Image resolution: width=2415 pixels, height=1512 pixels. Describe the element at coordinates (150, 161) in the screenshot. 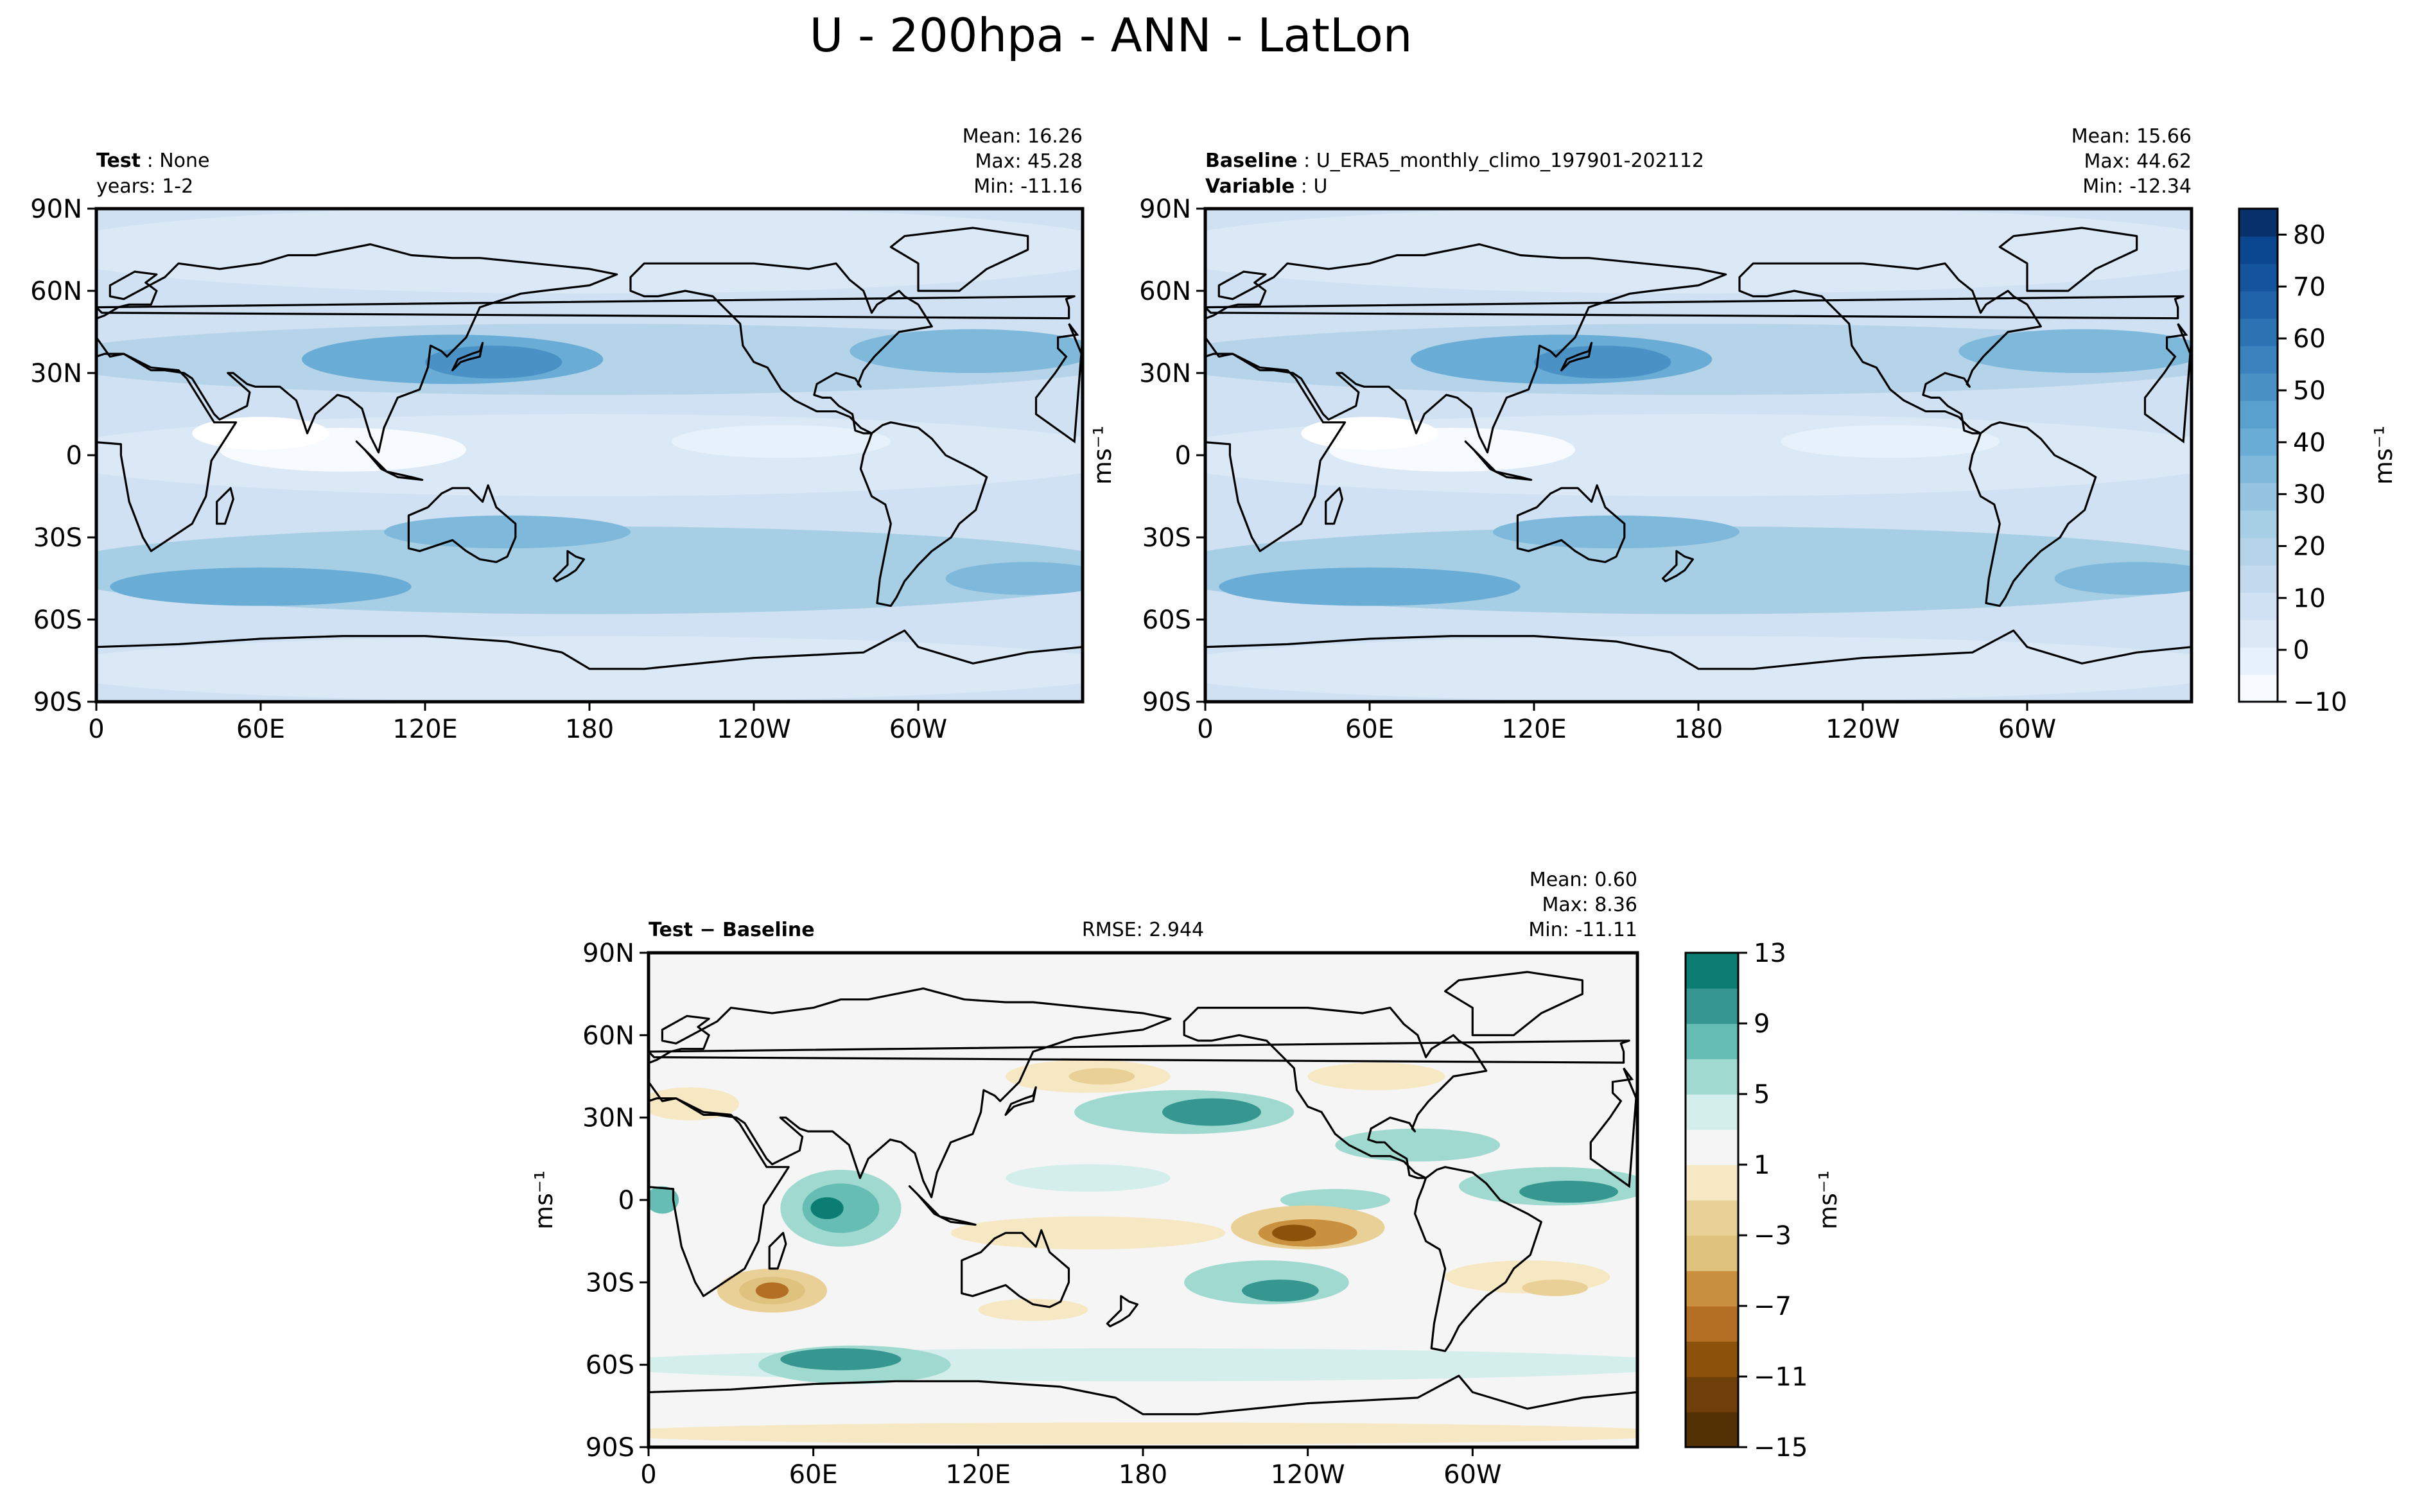

I see `test-header-sep: :` at that location.